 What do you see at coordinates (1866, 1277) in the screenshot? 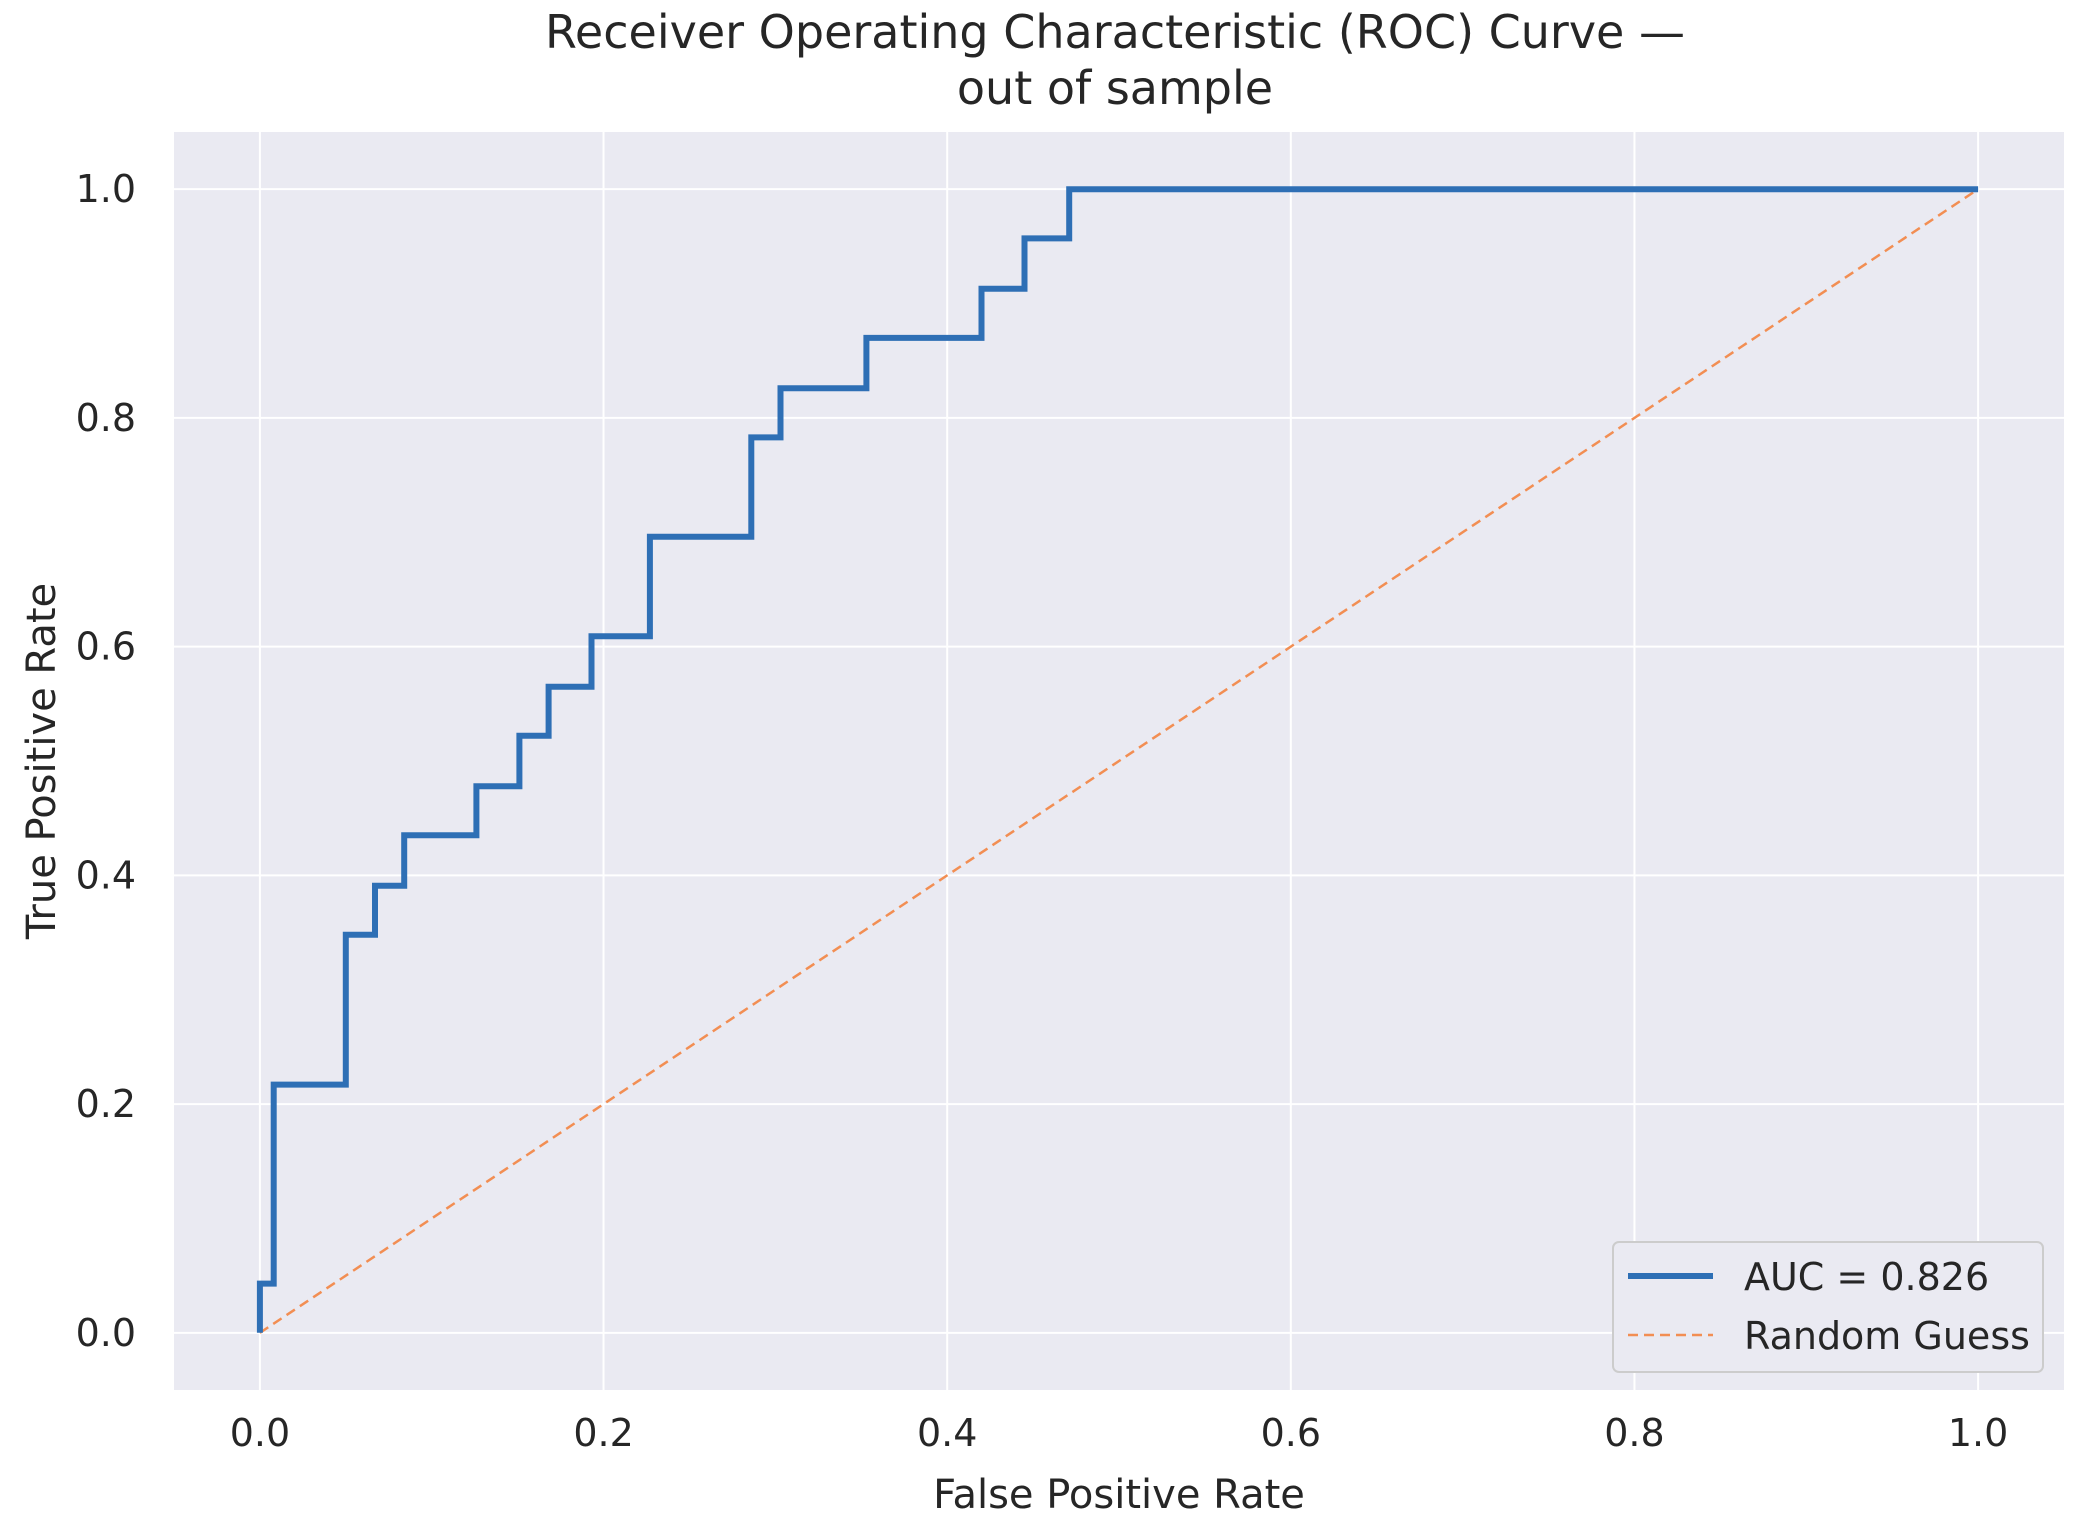
I see `legend-label-auc: AUC = 0.826` at bounding box center [1866, 1277].